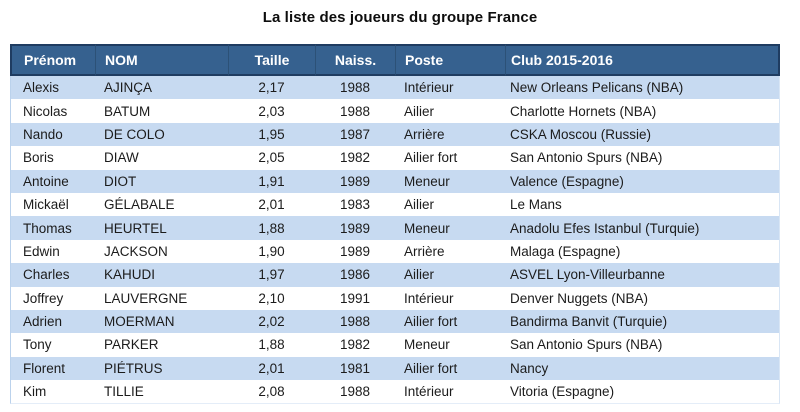 This screenshot has height=412, width=800. I want to click on cell-nom: LAUVERGNE, so click(146, 298).